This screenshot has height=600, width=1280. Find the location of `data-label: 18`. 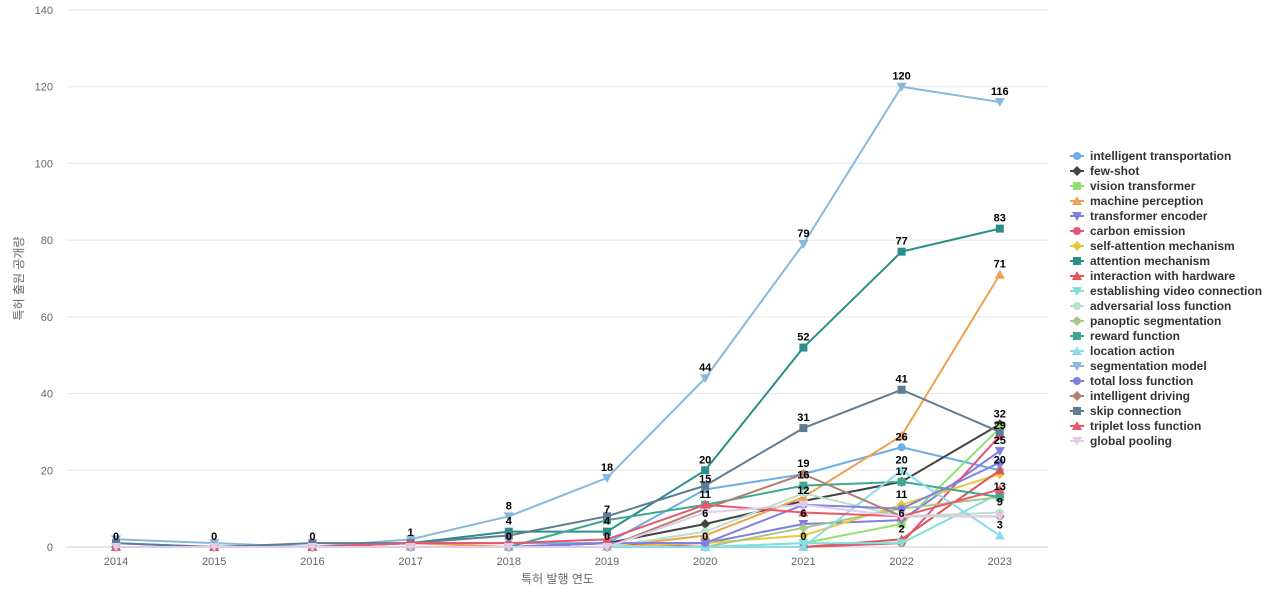

data-label: 18 is located at coordinates (607, 468).